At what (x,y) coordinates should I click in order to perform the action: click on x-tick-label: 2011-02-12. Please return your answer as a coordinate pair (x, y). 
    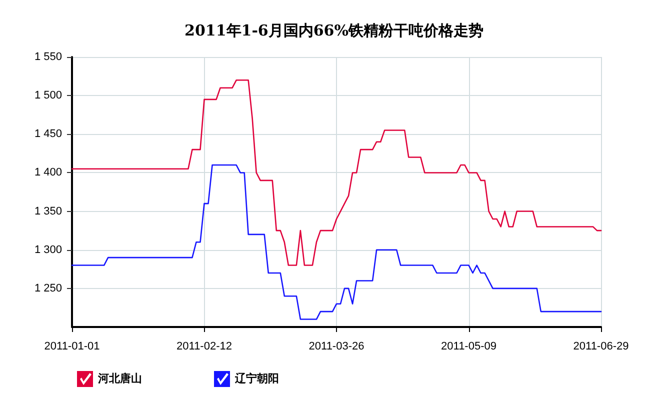
    Looking at the image, I should click on (204, 346).